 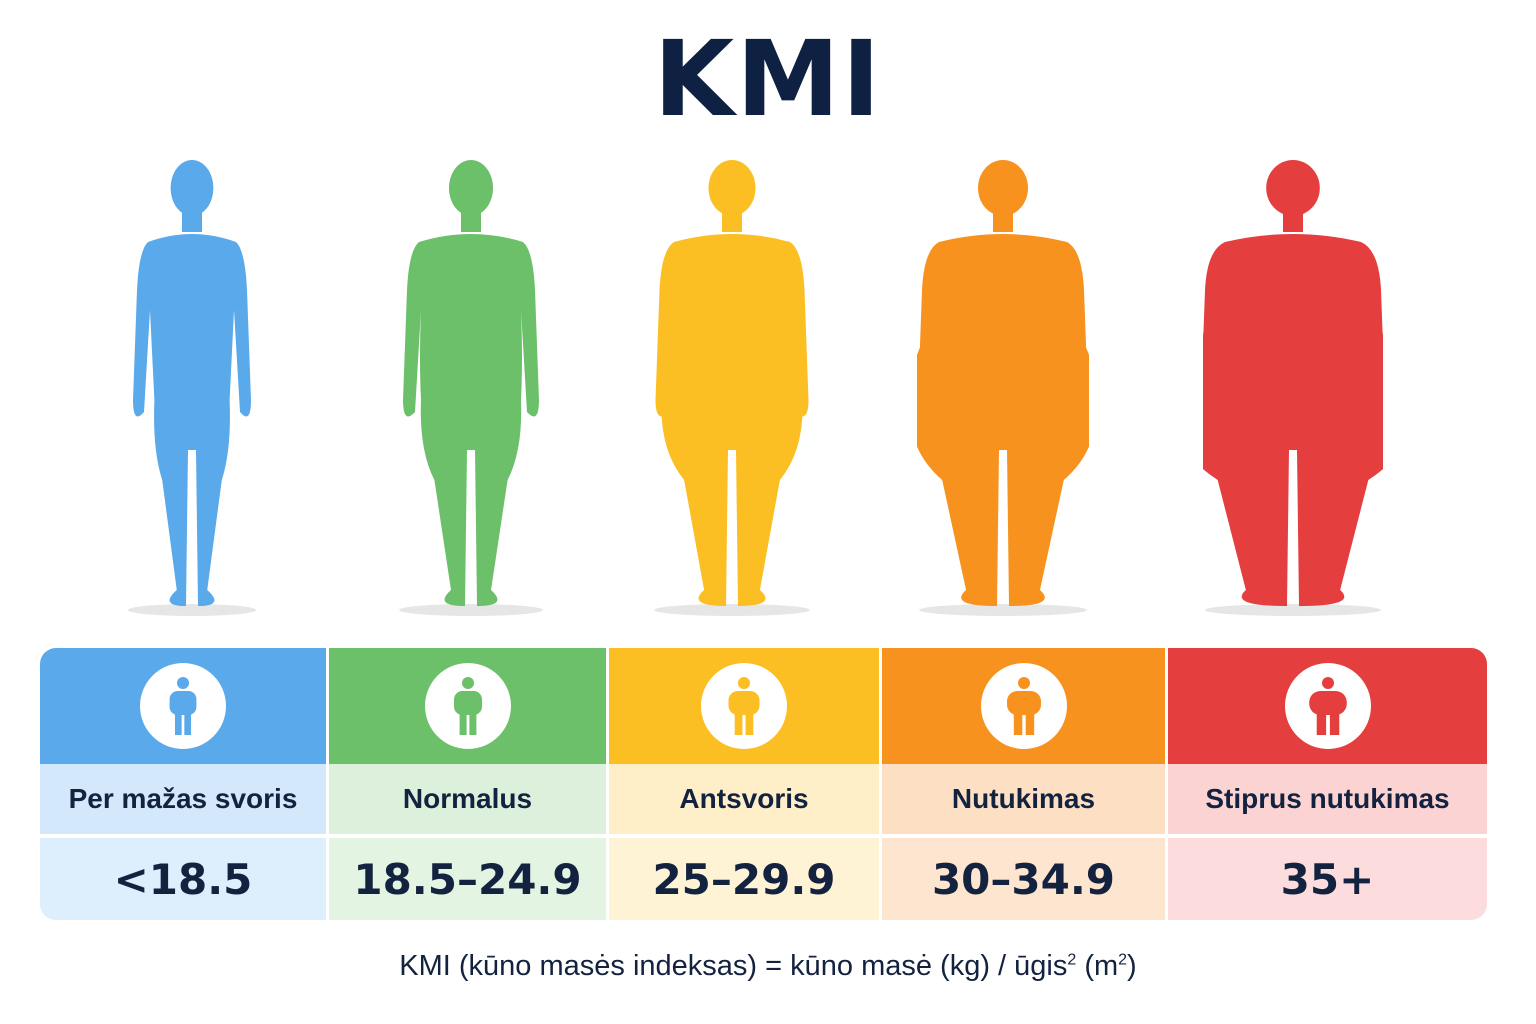 I want to click on normal-person-icon, so click(x=467, y=706).